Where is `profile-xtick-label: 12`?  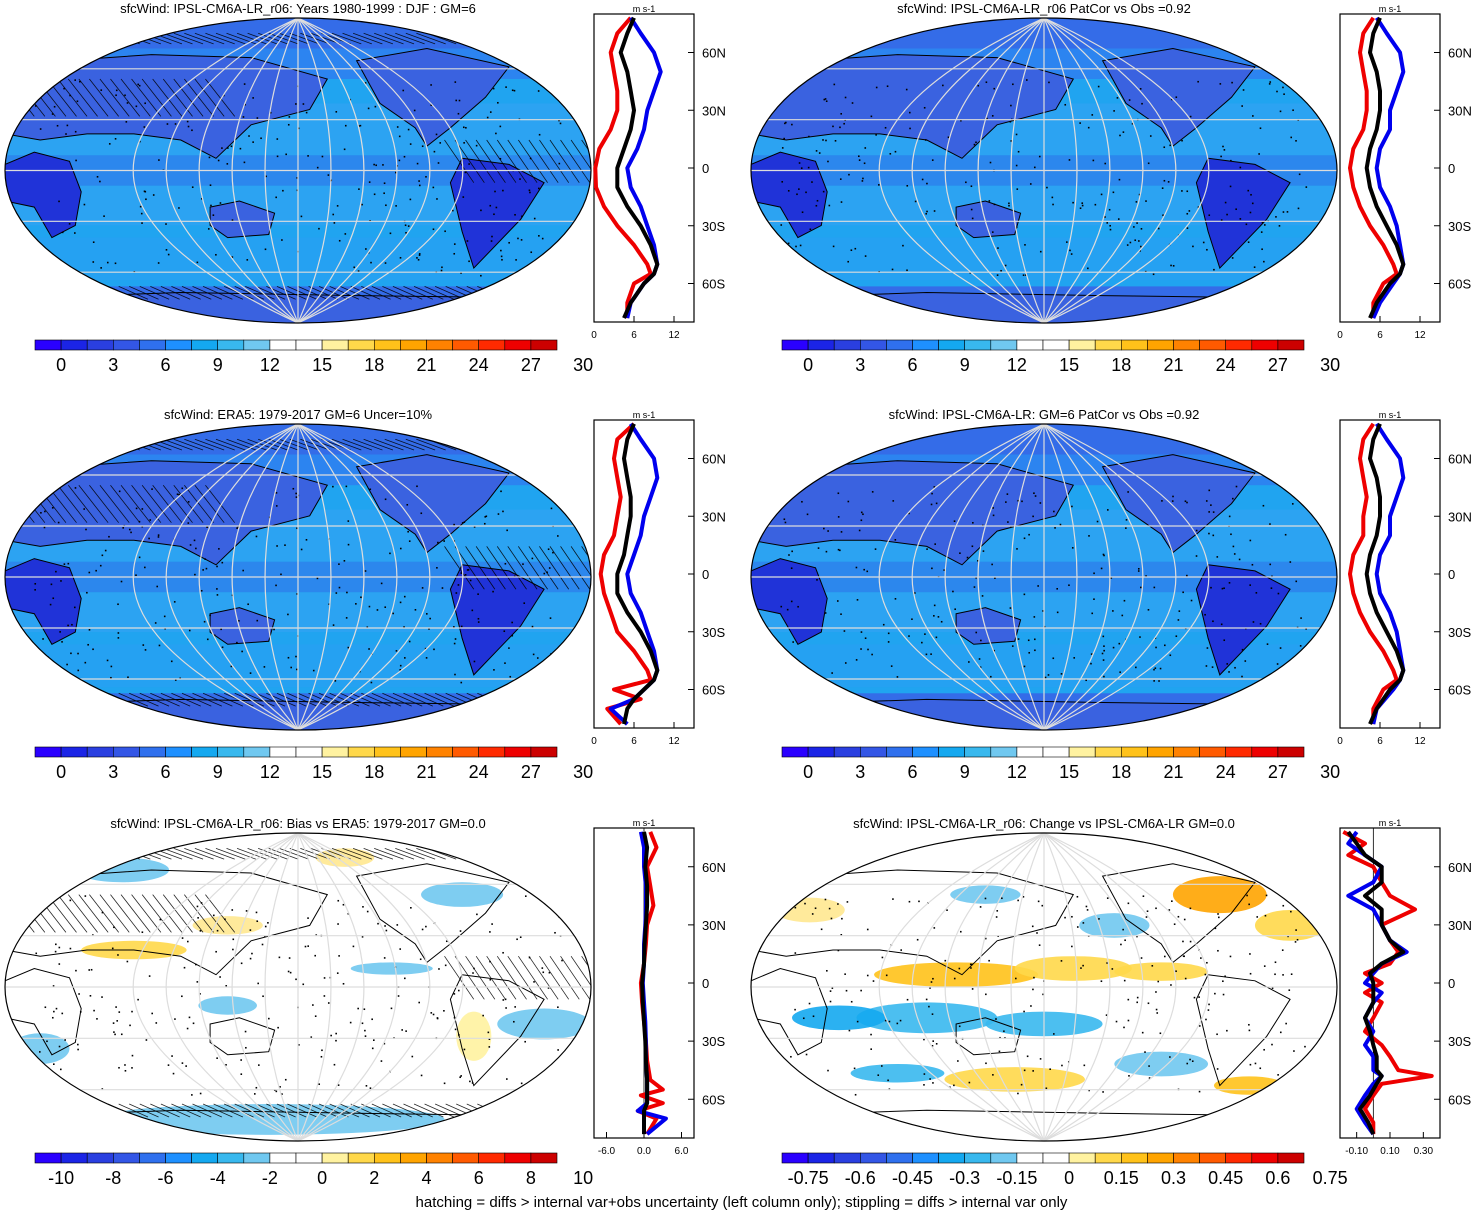 profile-xtick-label: 12 is located at coordinates (674, 335).